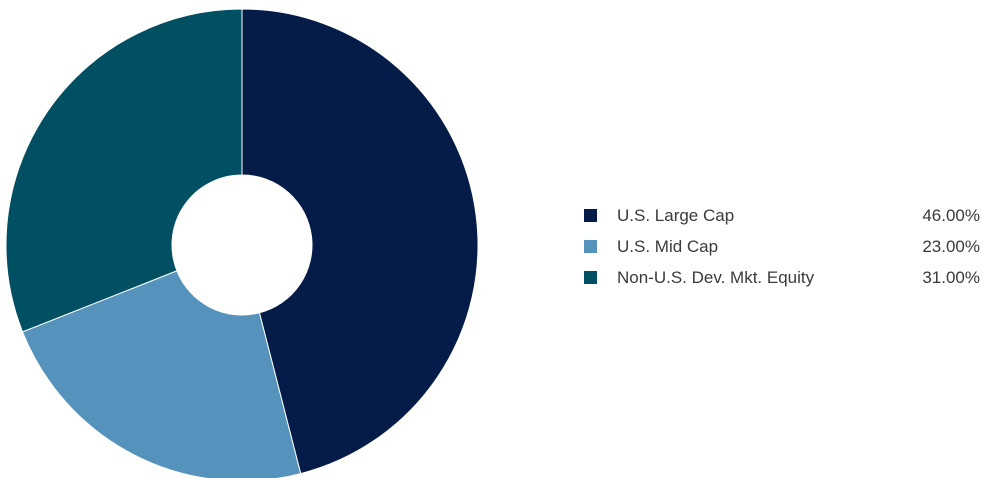 The image size is (982, 478). I want to click on legend-item-non-us-dev-mkt-equity: Non-U.S. Dev. Mkt. Equity 31.00%, so click(783, 277).